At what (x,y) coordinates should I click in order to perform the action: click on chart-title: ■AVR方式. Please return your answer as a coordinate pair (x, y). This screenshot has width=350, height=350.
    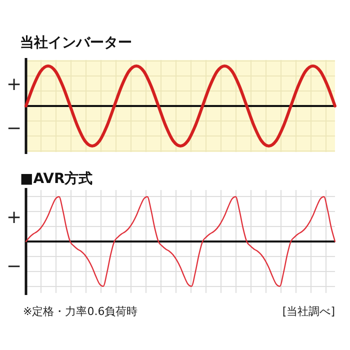
    Looking at the image, I should click on (56, 178).